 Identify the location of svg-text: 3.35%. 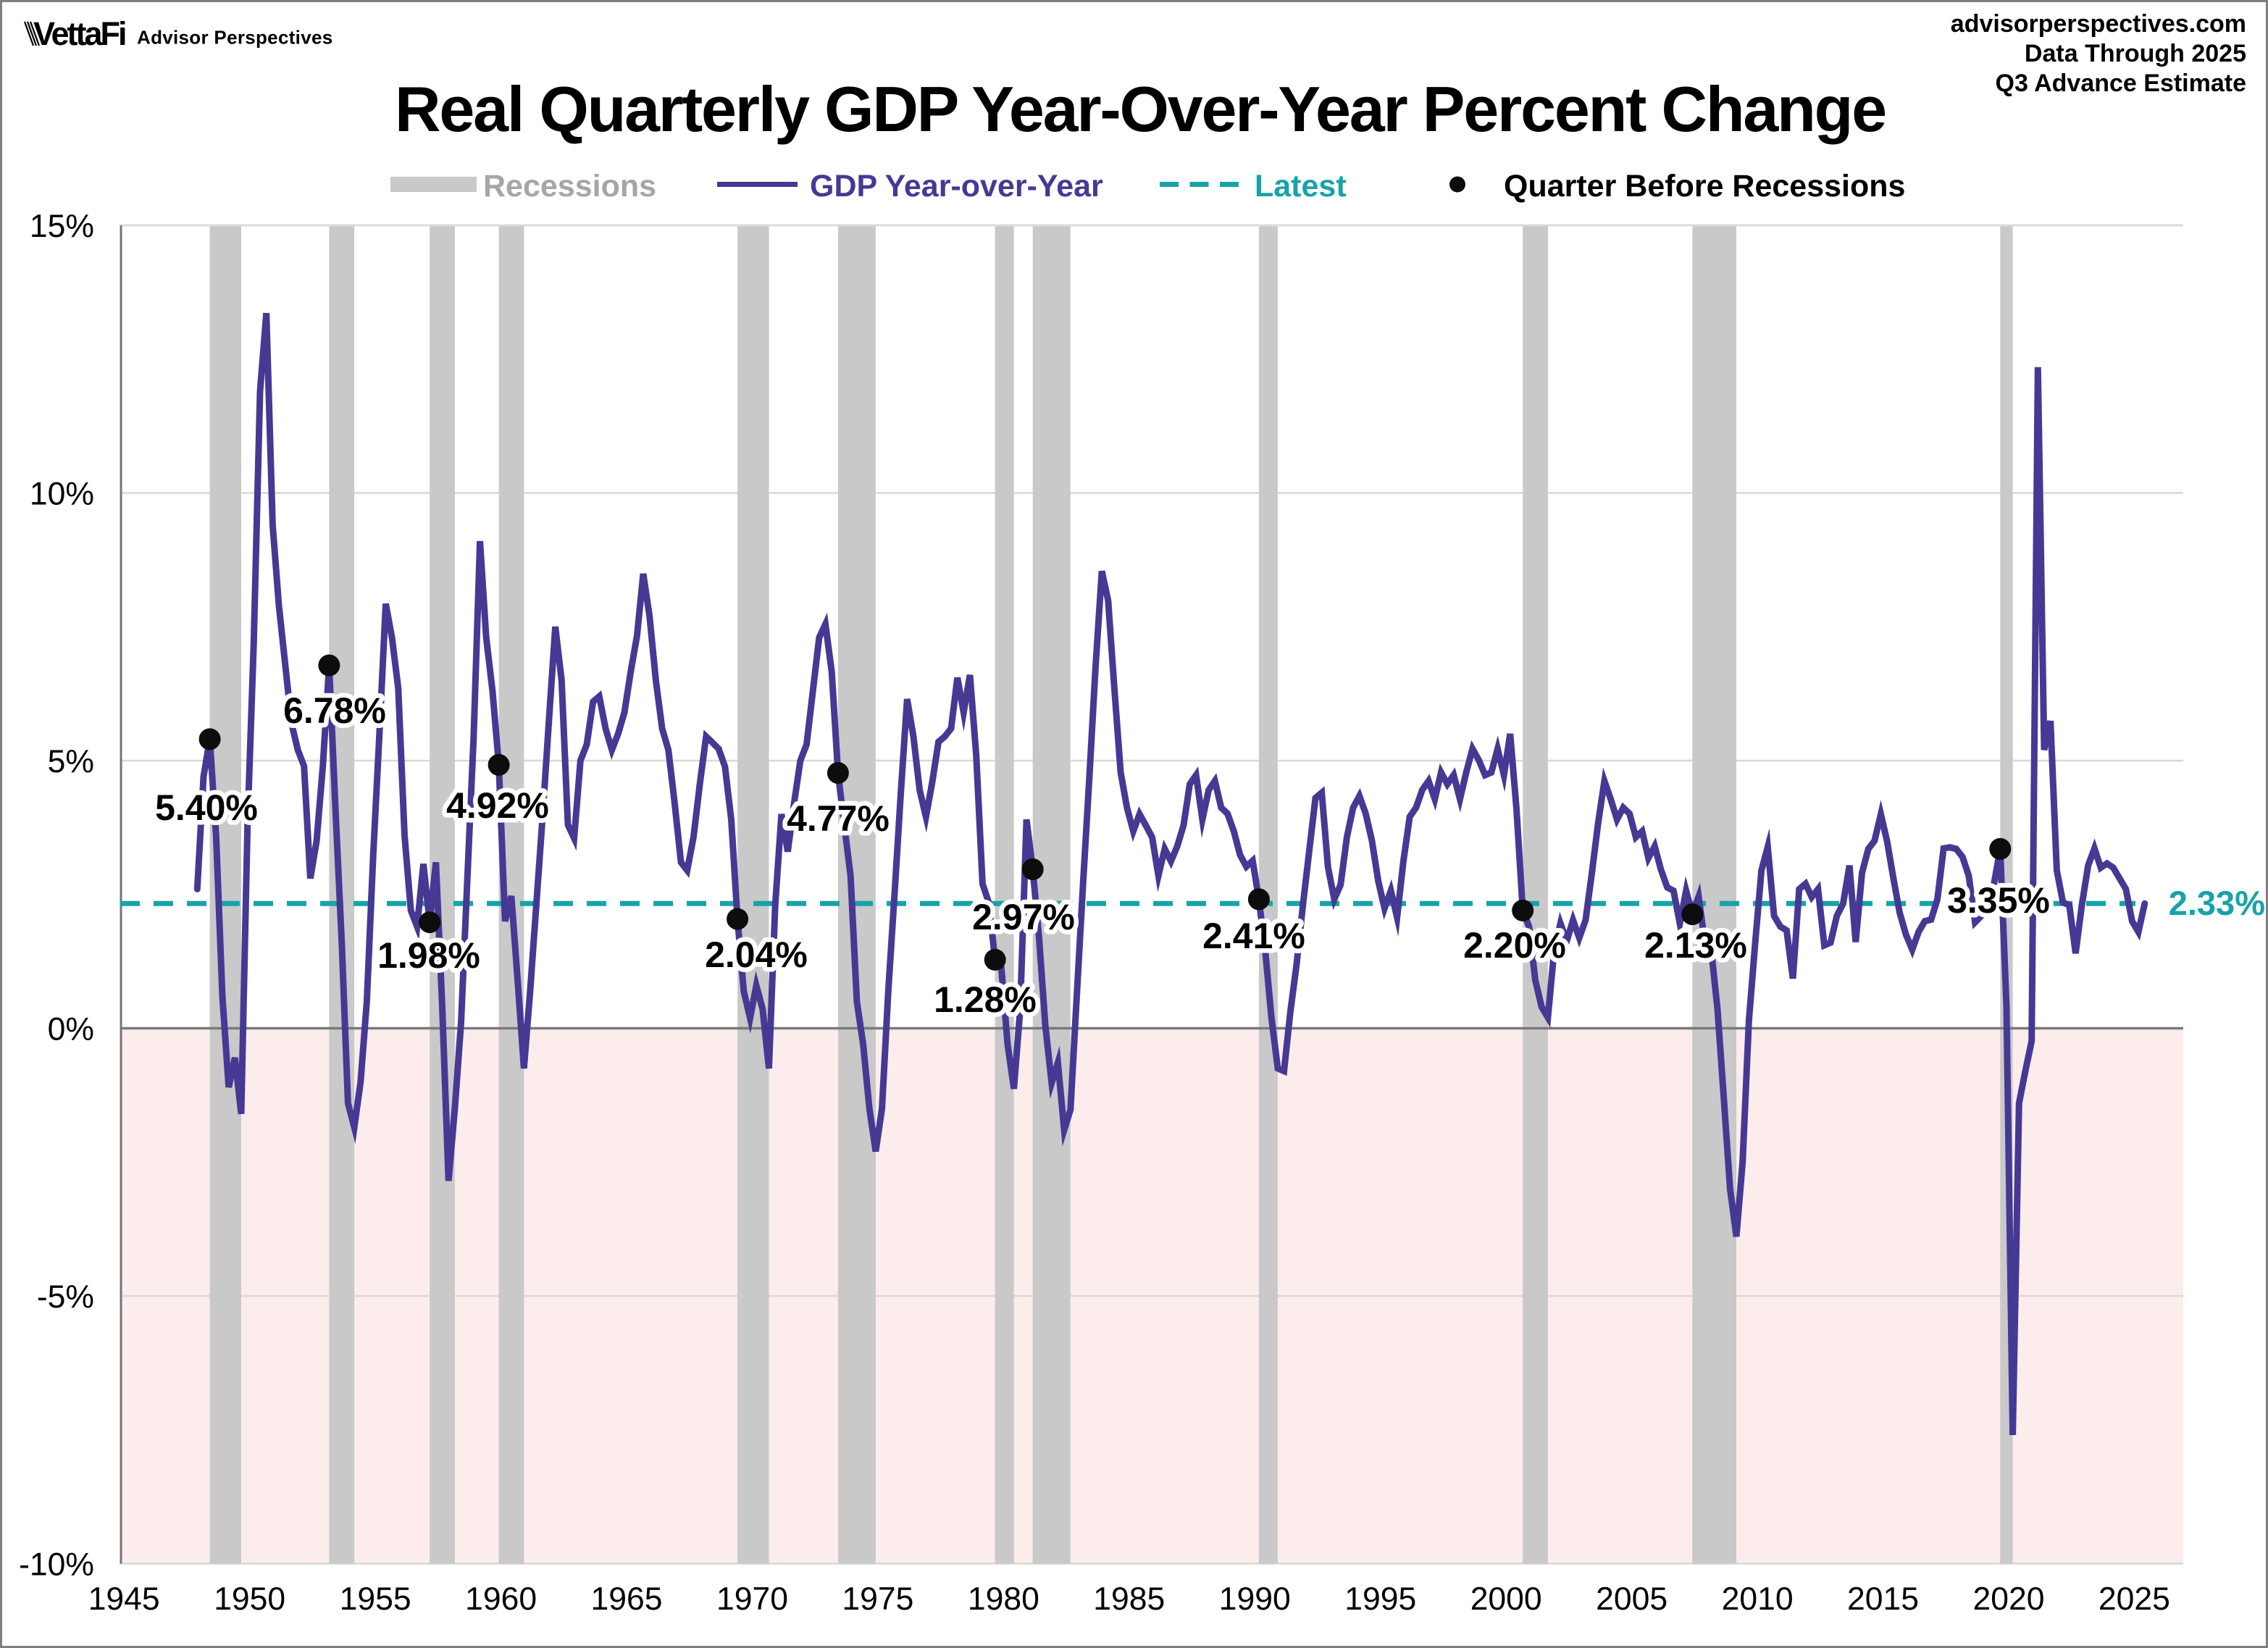
(1999, 900).